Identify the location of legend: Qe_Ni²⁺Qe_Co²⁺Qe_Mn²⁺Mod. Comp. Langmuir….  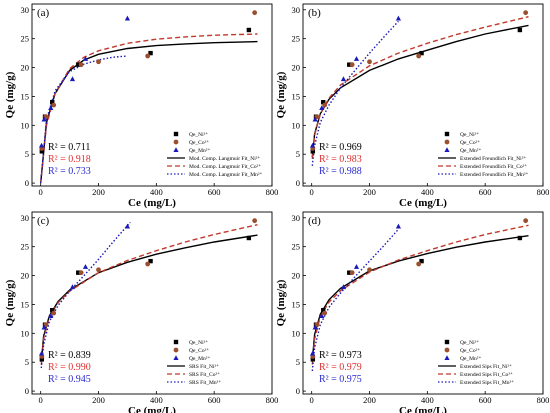
(215, 154).